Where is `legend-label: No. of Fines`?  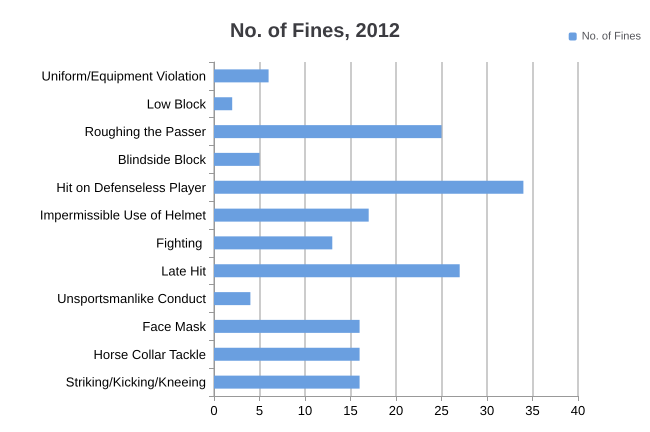 legend-label: No. of Fines is located at coordinates (612, 36).